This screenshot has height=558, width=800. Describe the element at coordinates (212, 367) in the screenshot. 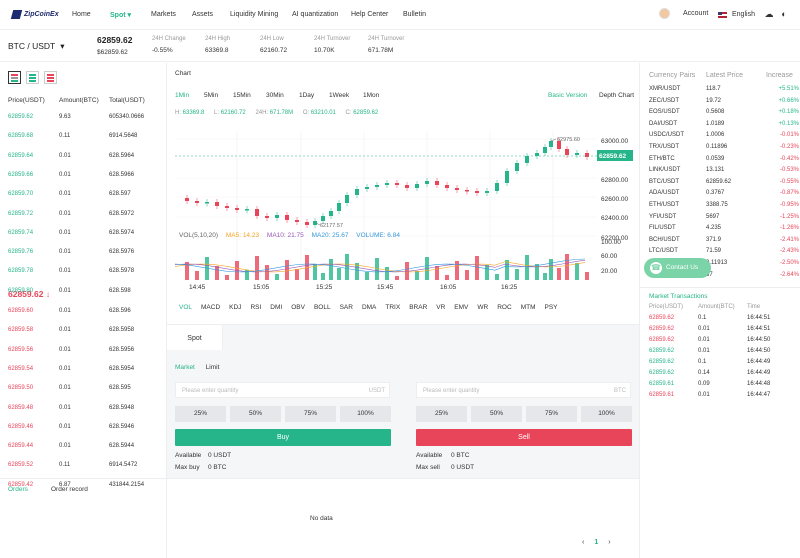

I see `tab-limit: Limit` at that location.